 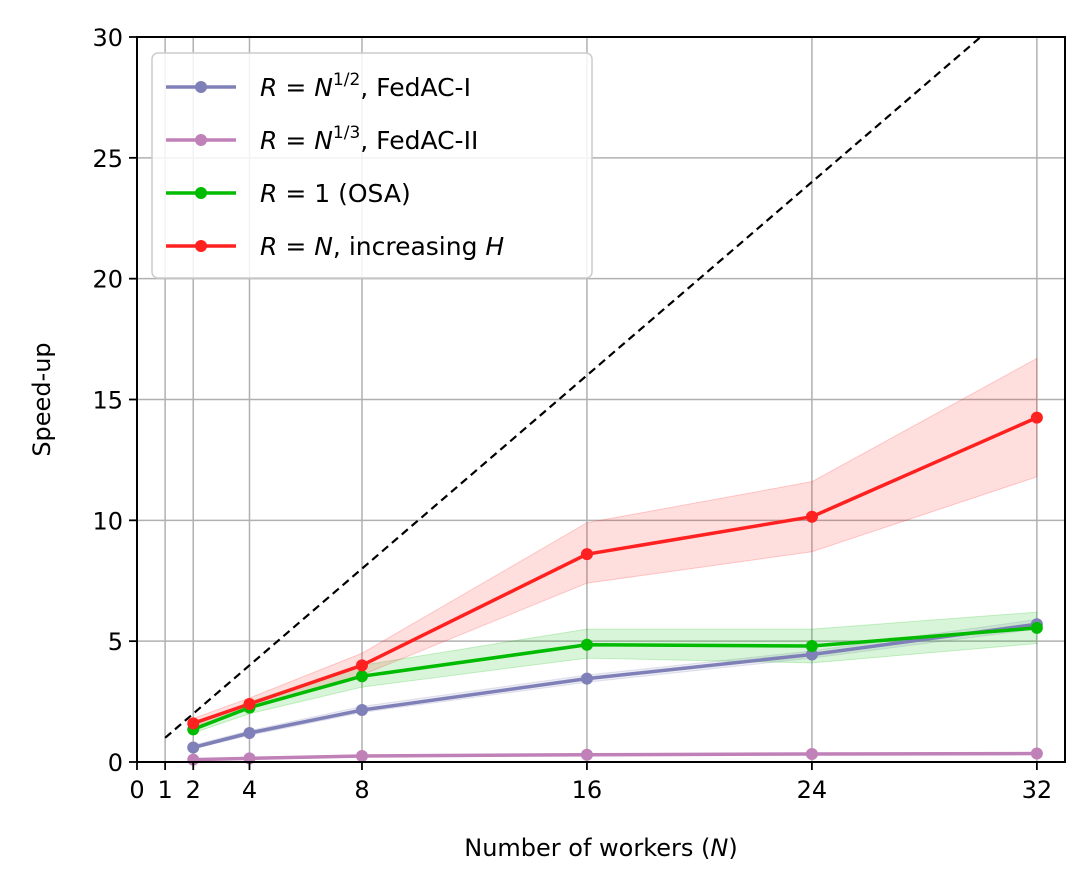 What do you see at coordinates (615, 756) in the screenshot?
I see `series-1-line` at bounding box center [615, 756].